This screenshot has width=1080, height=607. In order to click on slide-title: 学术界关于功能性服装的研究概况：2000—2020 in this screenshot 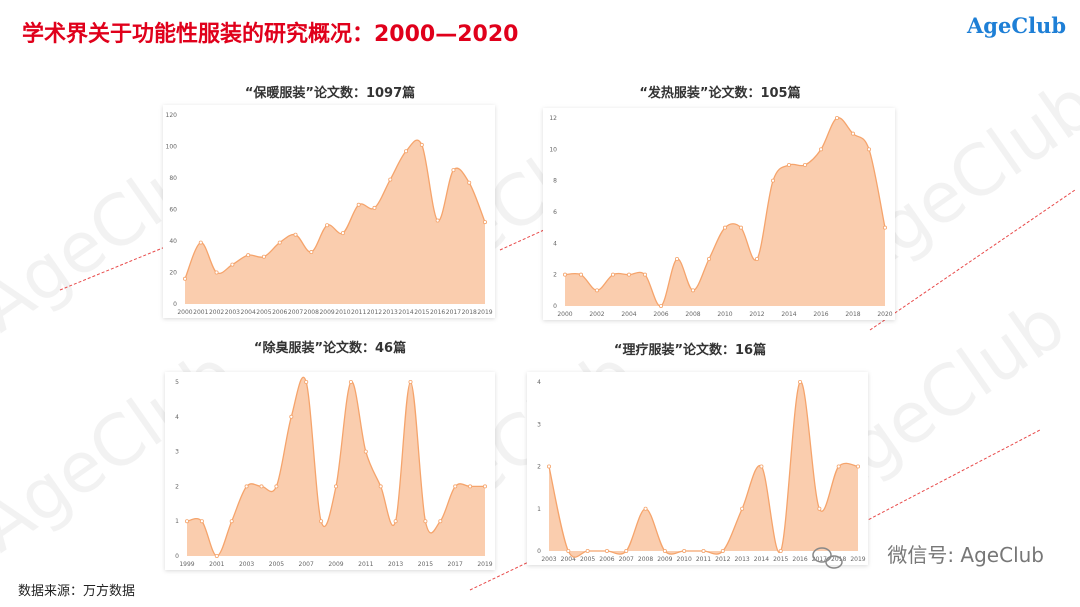, I will do `click(270, 34)`.